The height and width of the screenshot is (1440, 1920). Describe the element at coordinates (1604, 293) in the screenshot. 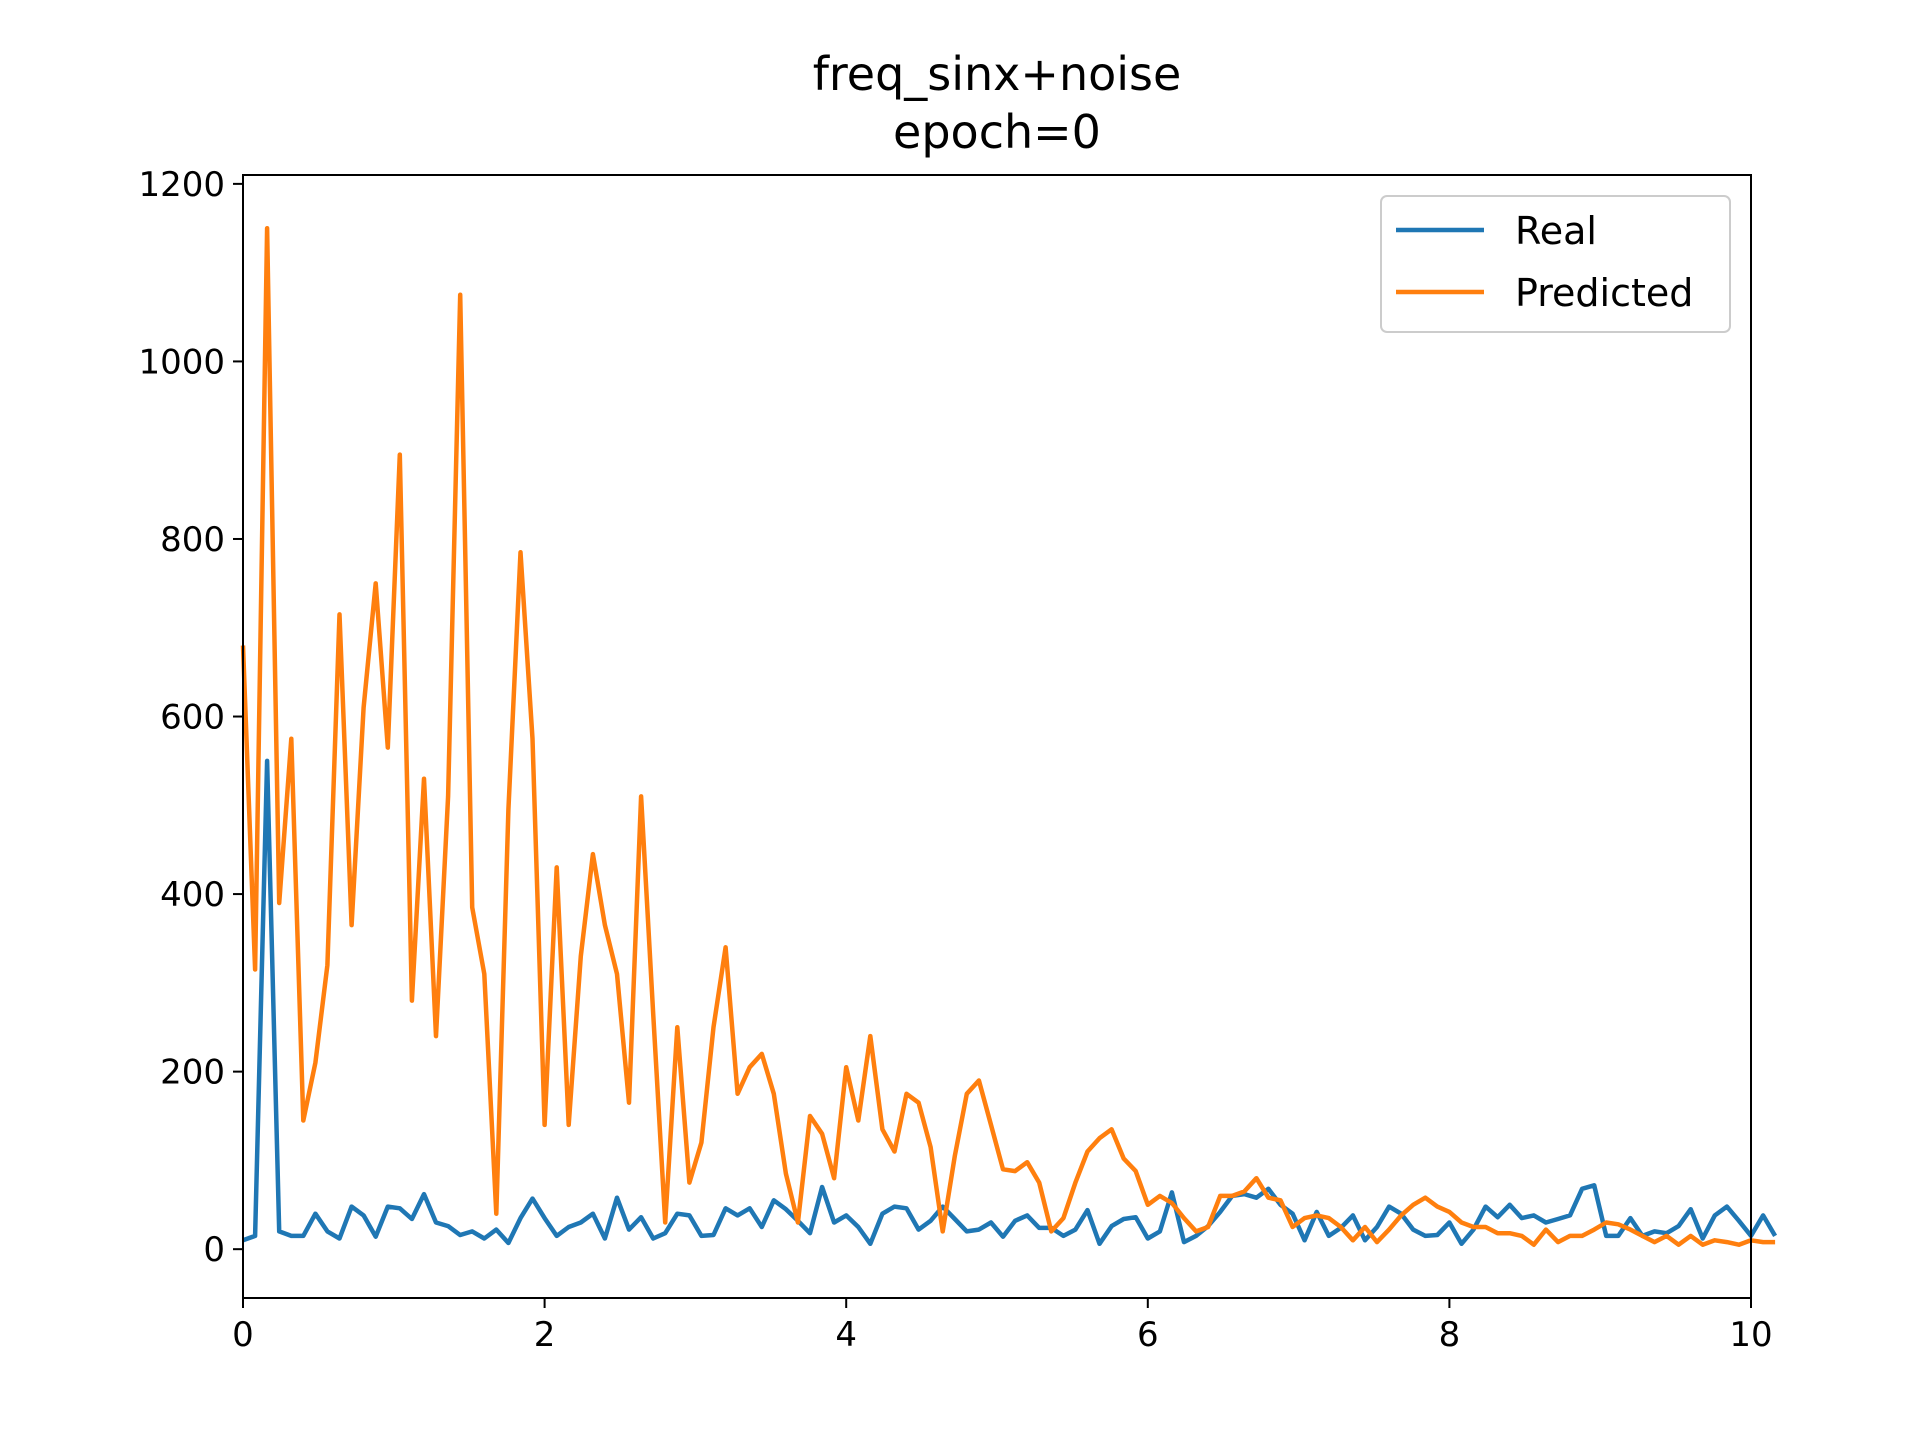

I see `legend-label-predicted: Predicted` at that location.